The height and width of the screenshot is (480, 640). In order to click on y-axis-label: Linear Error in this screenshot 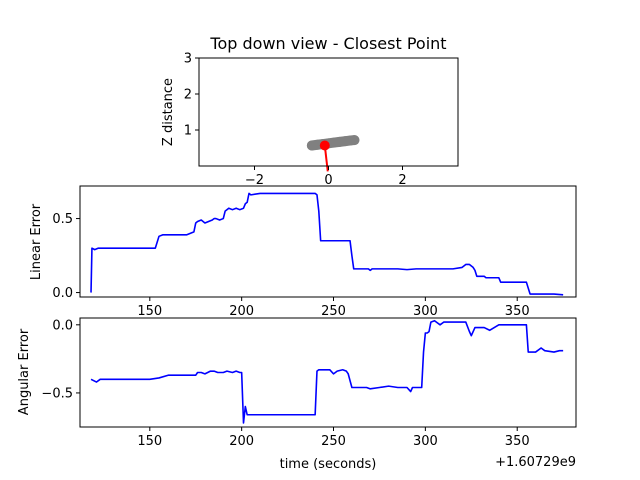, I will do `click(36, 241)`.